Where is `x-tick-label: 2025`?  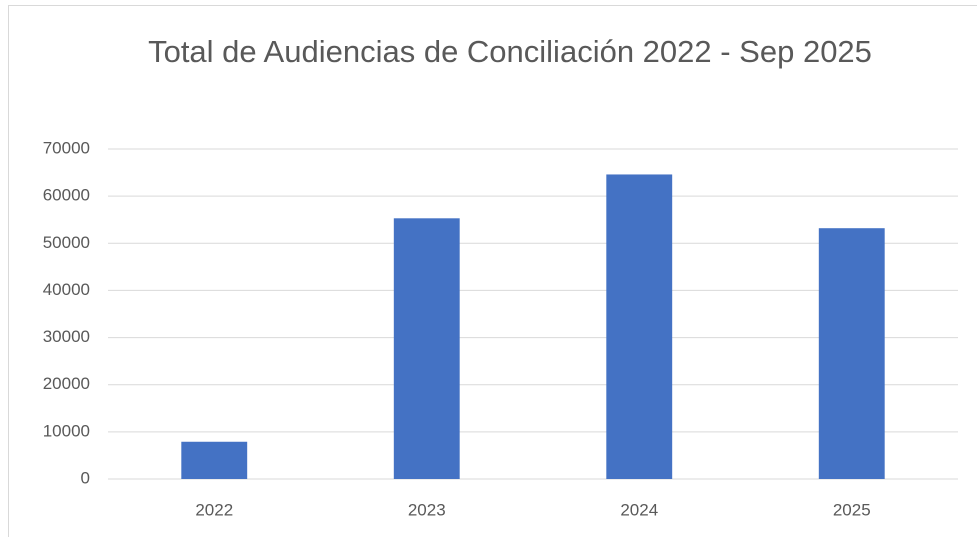 x-tick-label: 2025 is located at coordinates (852, 509).